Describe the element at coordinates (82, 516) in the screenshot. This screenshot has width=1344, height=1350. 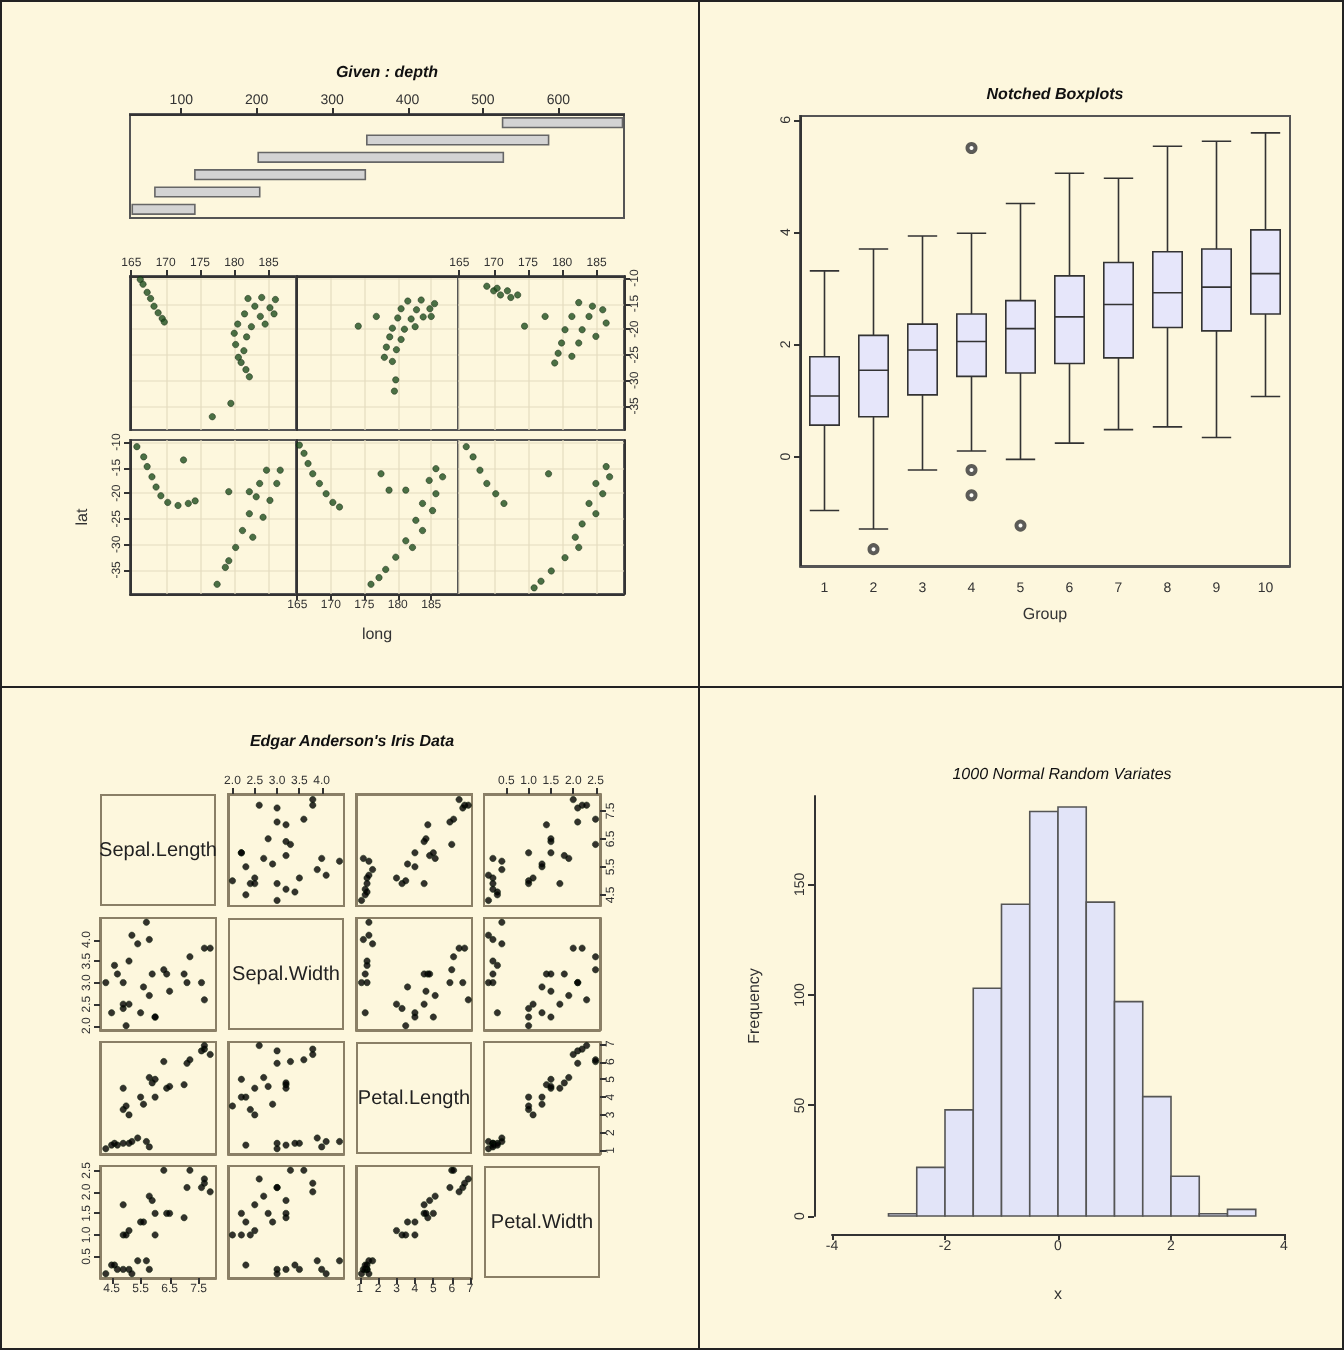
I see `y-axis-title: lat` at that location.